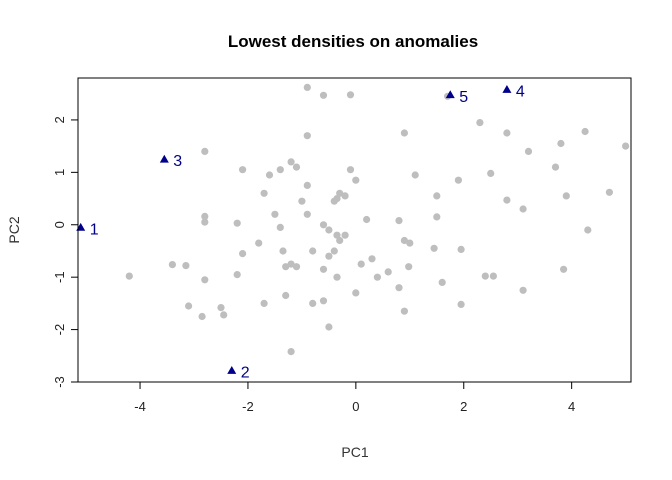 The width and height of the screenshot is (672, 480). What do you see at coordinates (463, 97) in the screenshot?
I see `anomaly-label: 5` at bounding box center [463, 97].